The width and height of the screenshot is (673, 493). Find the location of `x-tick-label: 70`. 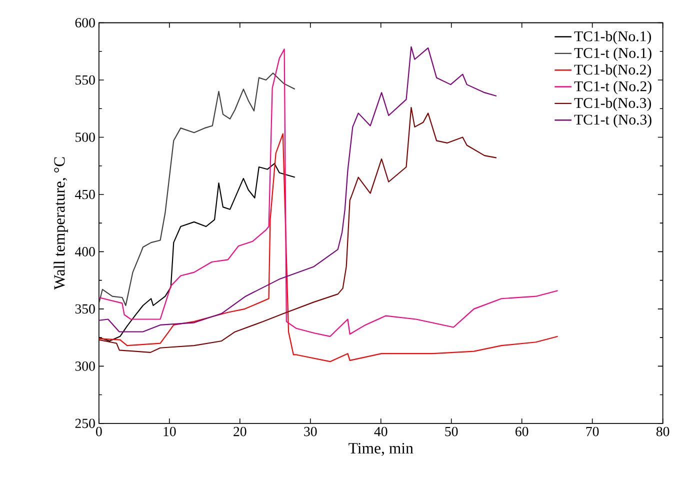

x-tick-label: 70 is located at coordinates (592, 431).